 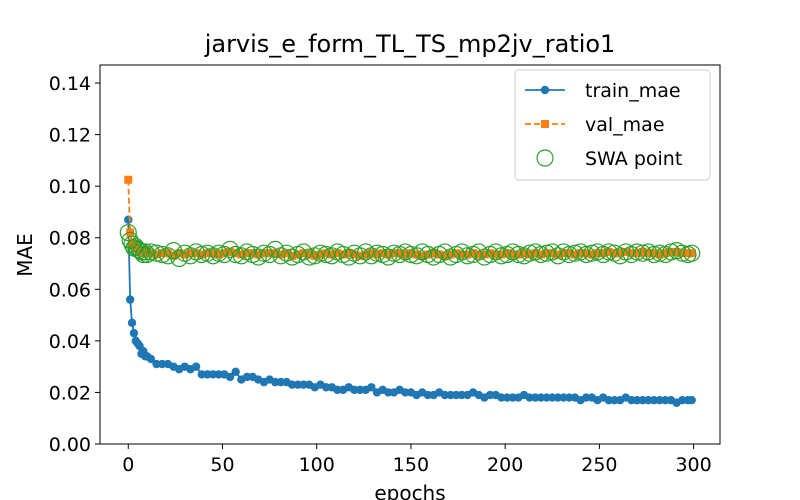 I want to click on x-tick-label: 250, so click(x=599, y=465).